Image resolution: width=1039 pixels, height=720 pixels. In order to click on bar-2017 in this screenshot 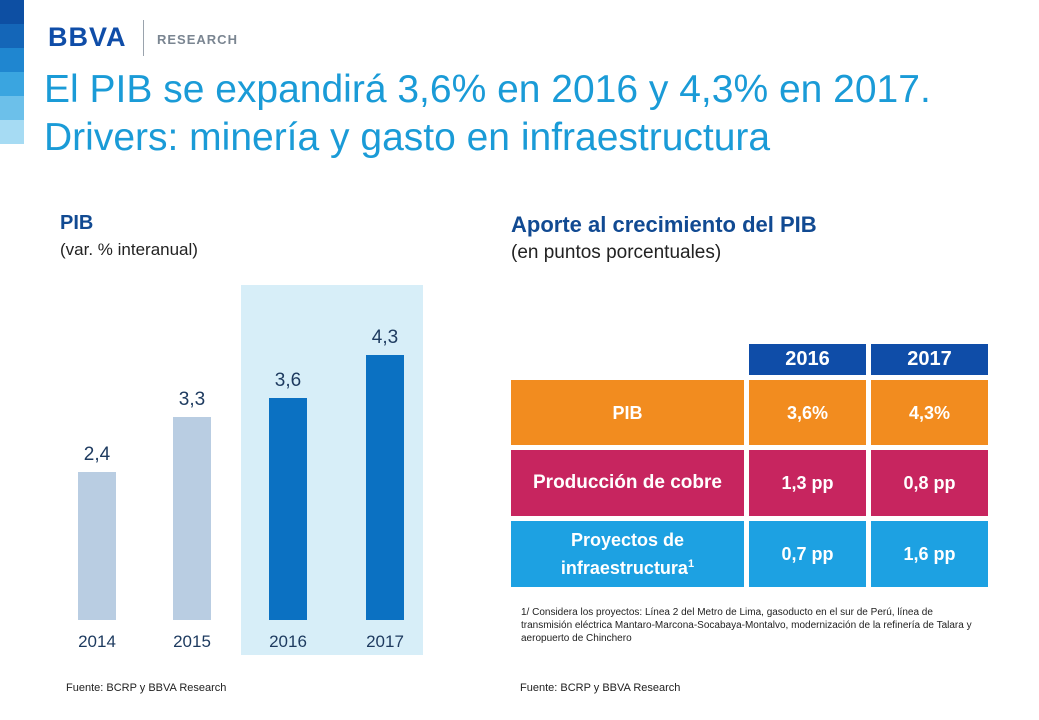, I will do `click(385, 487)`.